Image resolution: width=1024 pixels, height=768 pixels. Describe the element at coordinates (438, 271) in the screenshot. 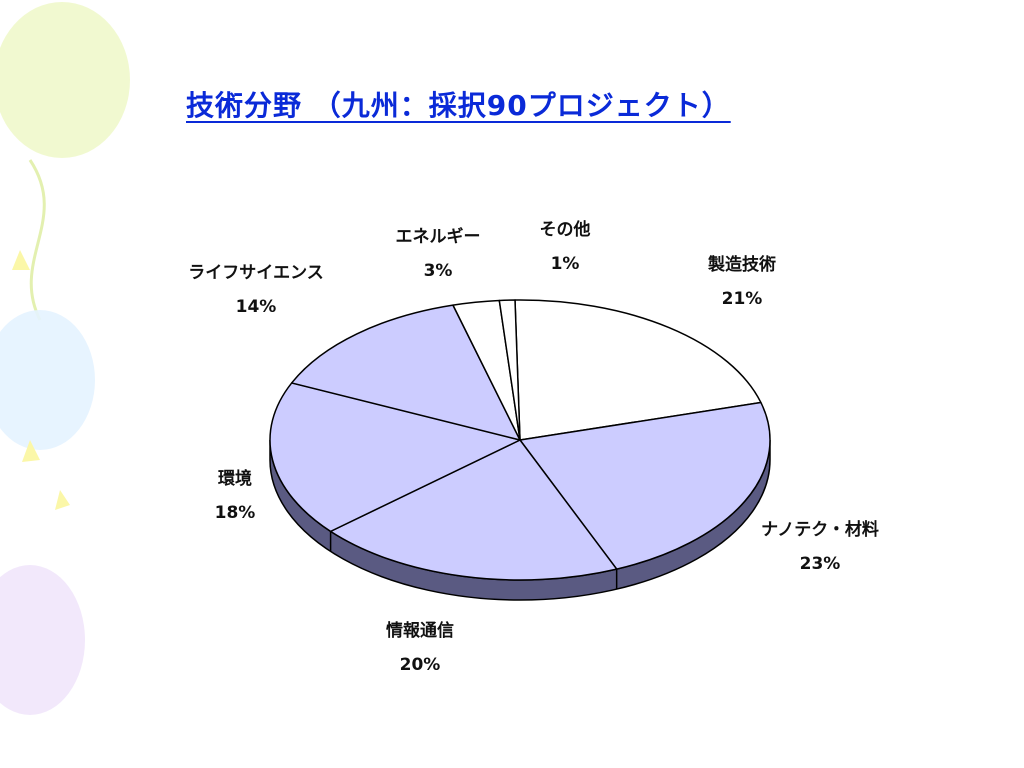

I see `slice-percent-label: 3%` at that location.